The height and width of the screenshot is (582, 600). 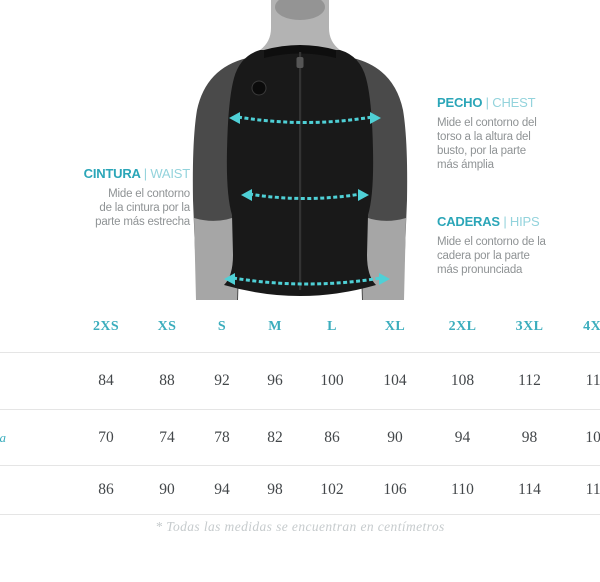 What do you see at coordinates (275, 437) in the screenshot?
I see `cell-value: 82` at bounding box center [275, 437].